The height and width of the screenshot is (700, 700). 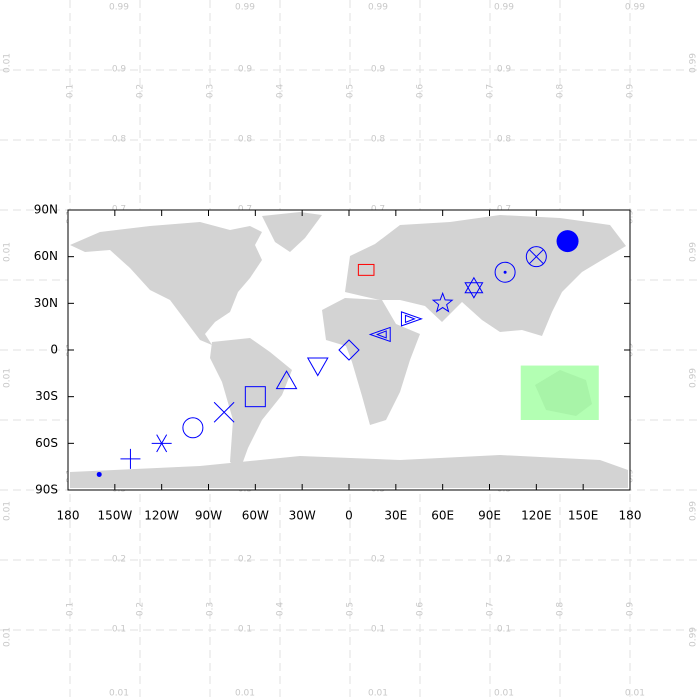 What do you see at coordinates (302, 516) in the screenshot?
I see `x-tick-label: 30W` at bounding box center [302, 516].